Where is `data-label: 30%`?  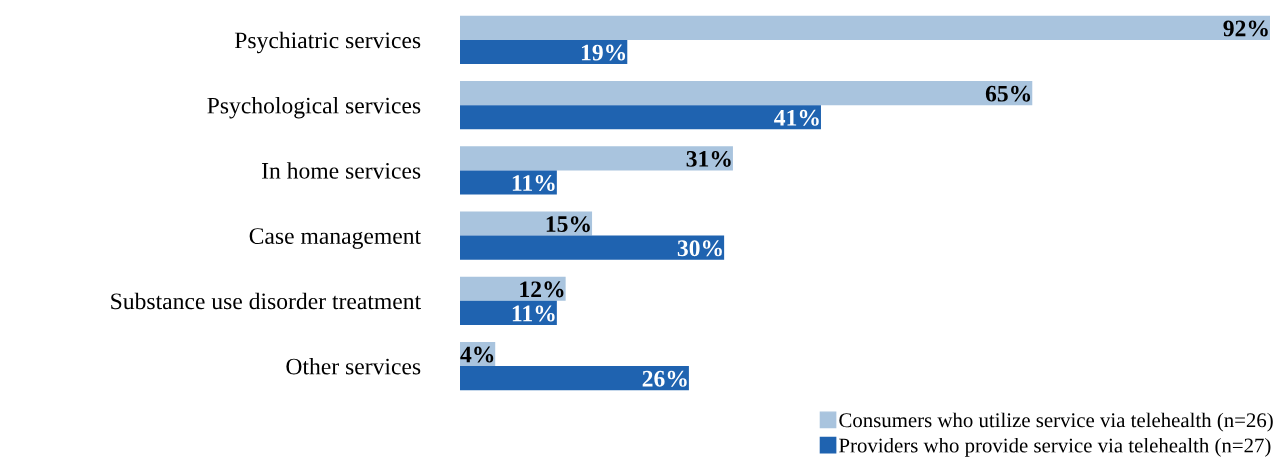
data-label: 30% is located at coordinates (699, 248).